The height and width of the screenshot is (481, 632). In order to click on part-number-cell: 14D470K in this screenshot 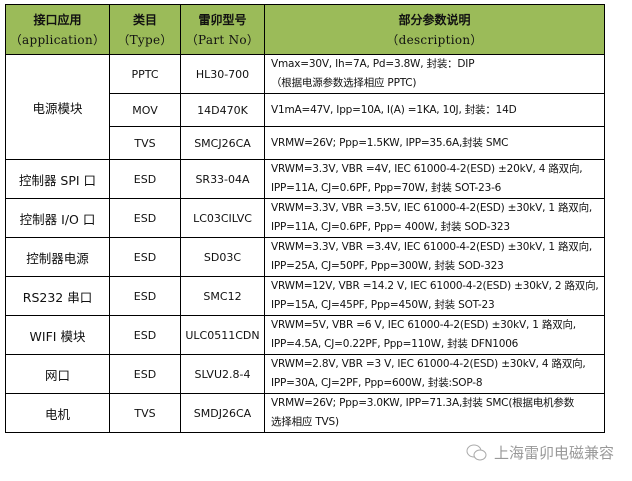, I will do `click(222, 110)`.